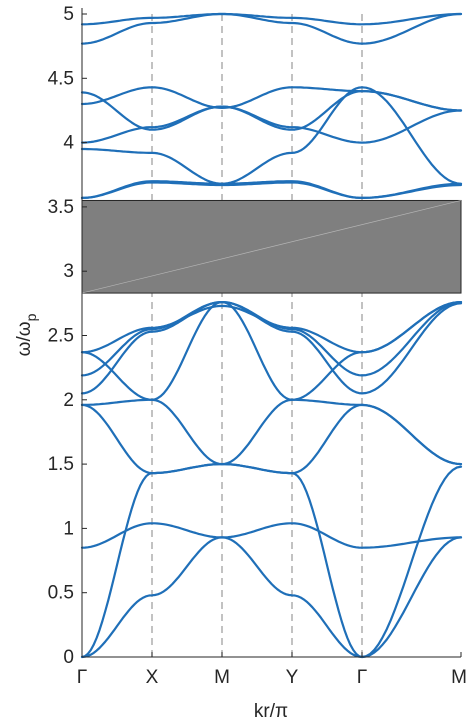 The height and width of the screenshot is (727, 471). Describe the element at coordinates (68, 528) in the screenshot. I see `y-tick-label: 1` at that location.